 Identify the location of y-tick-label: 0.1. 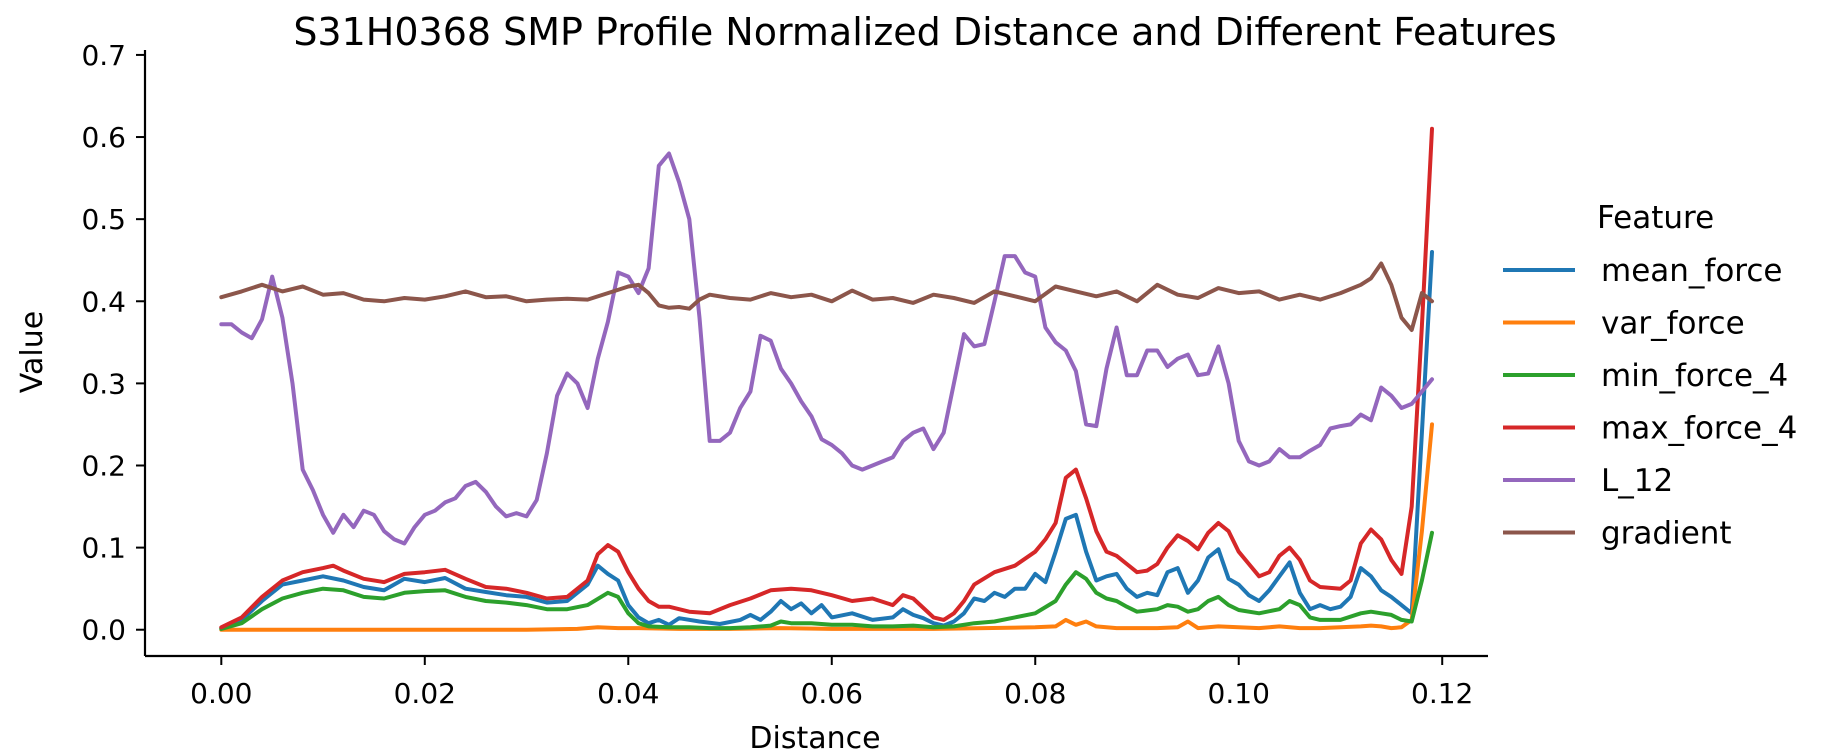
(103, 548).